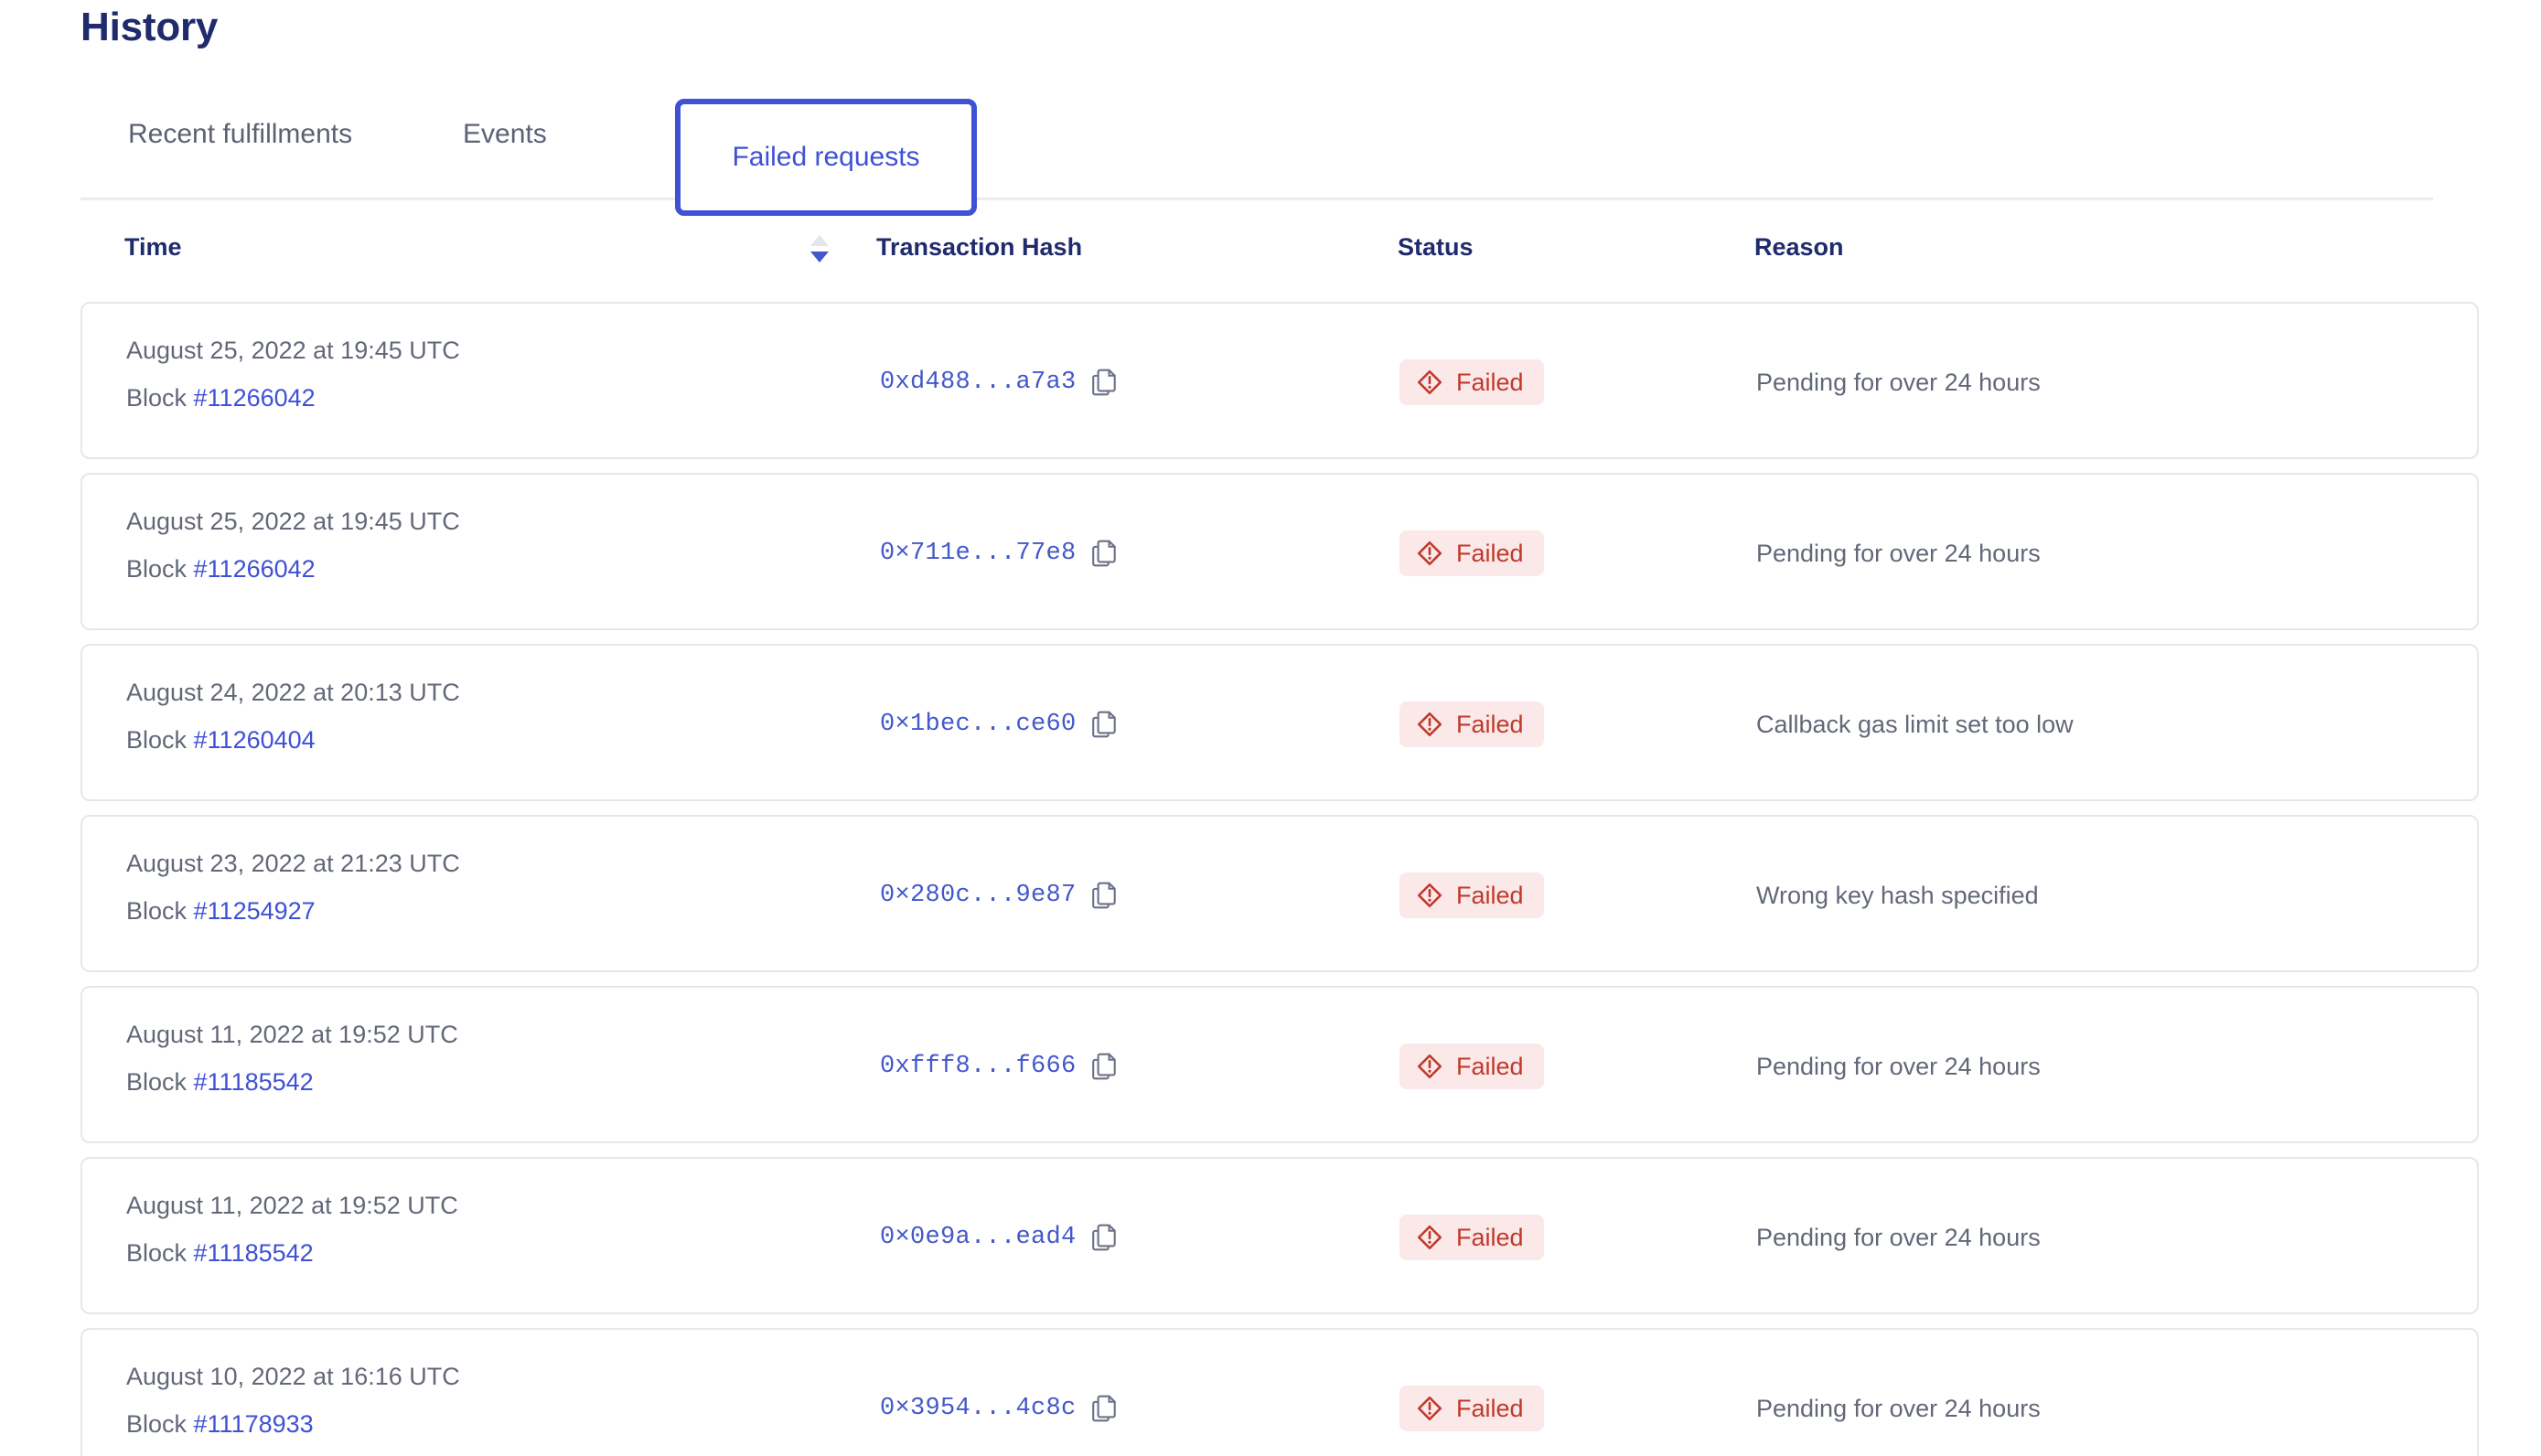  I want to click on row-block: Block #11260404, so click(293, 740).